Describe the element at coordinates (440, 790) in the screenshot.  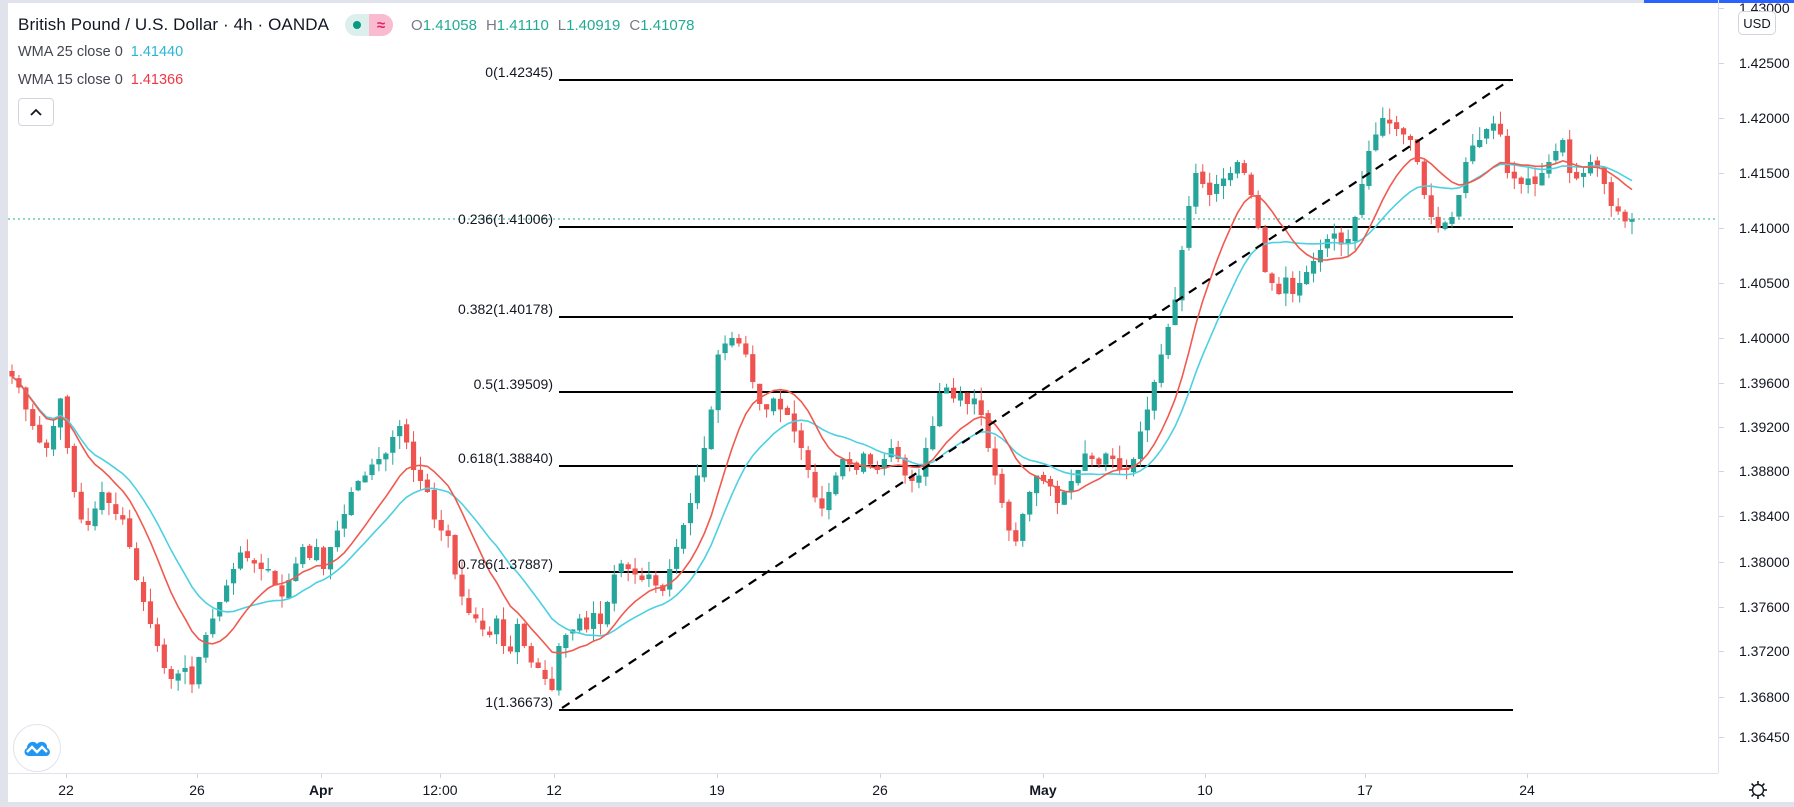
I see `time-label: 12:00` at that location.